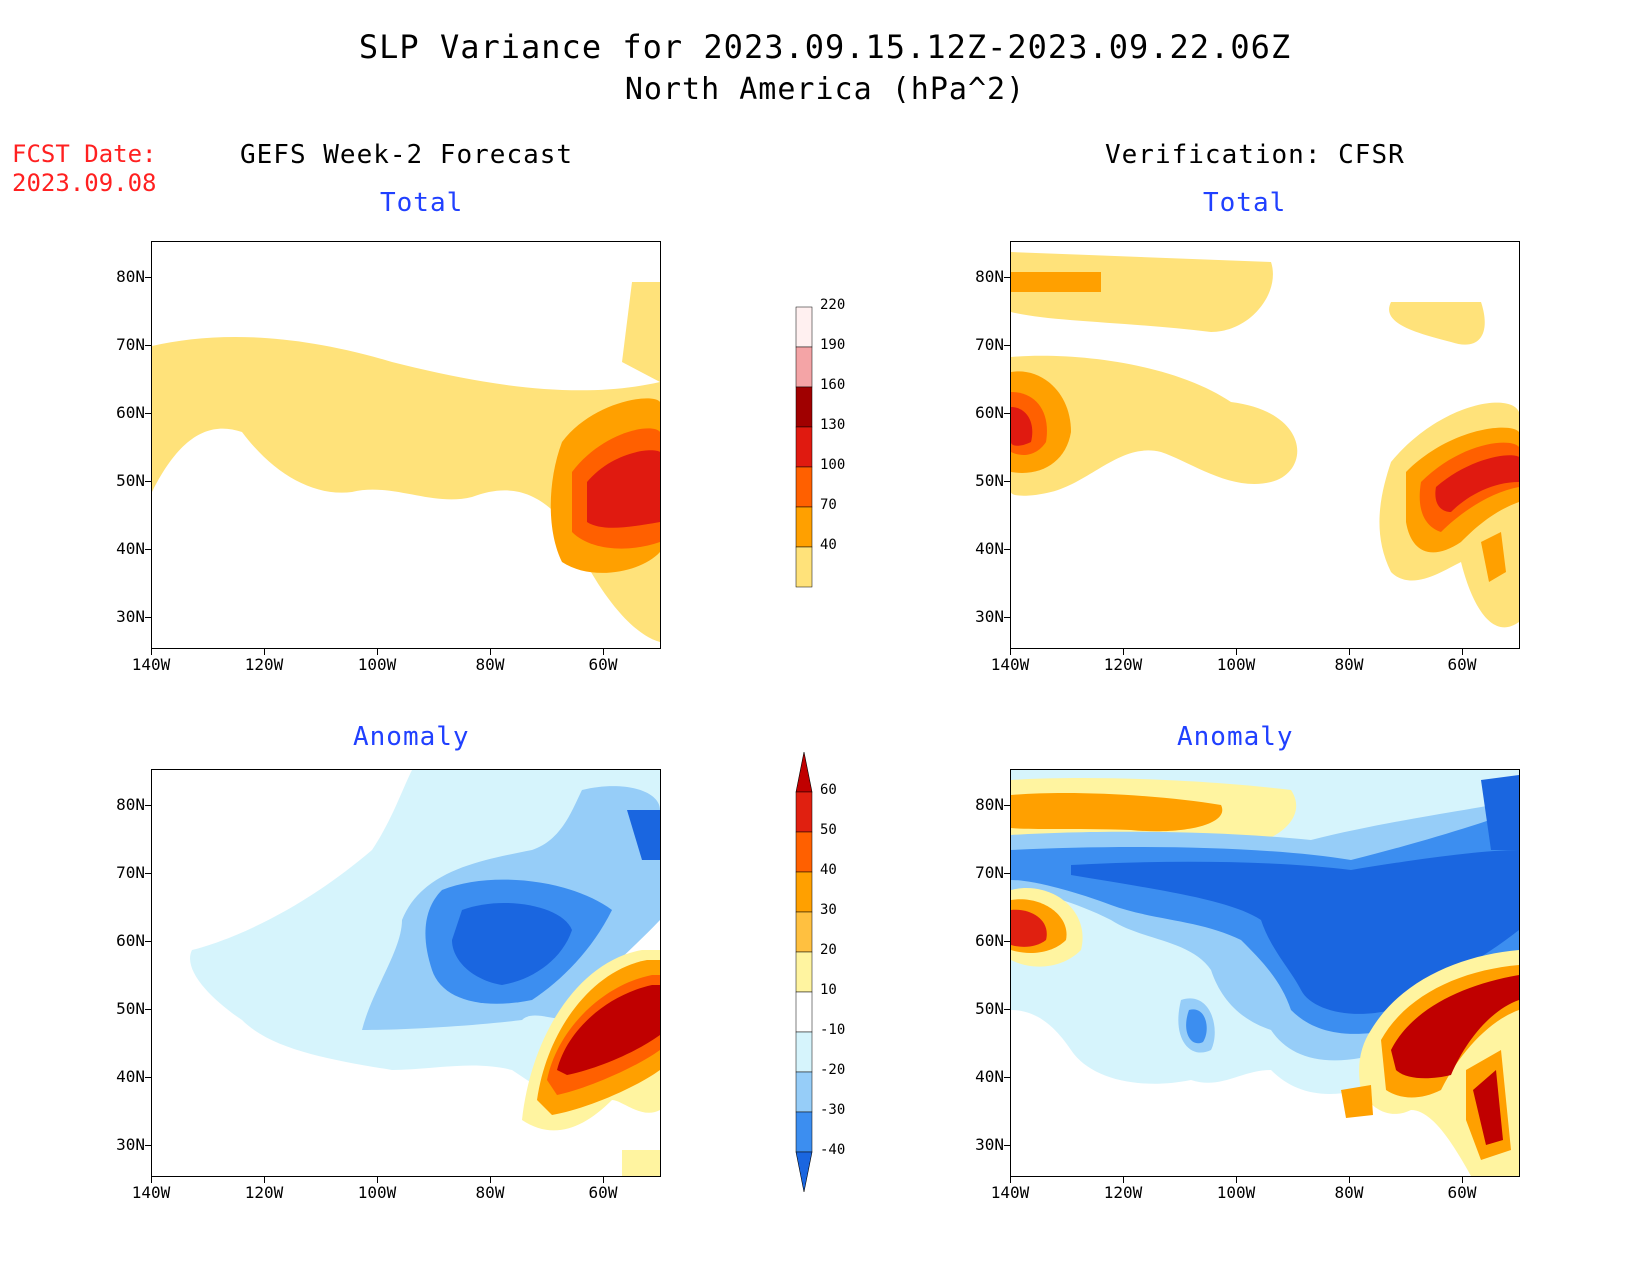  Describe the element at coordinates (828, 990) in the screenshot. I see `anomaly-colorbar-label: 10` at that location.